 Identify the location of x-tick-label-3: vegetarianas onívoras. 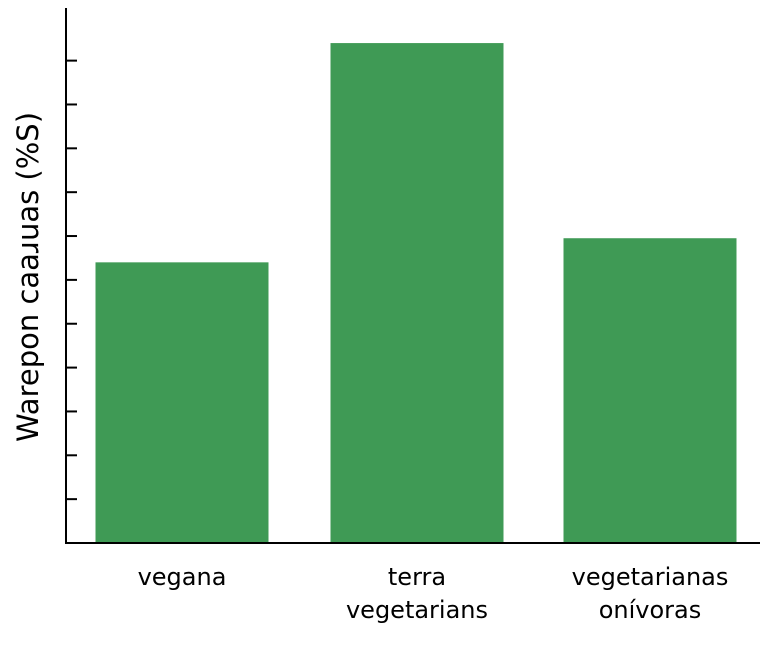
(650, 593).